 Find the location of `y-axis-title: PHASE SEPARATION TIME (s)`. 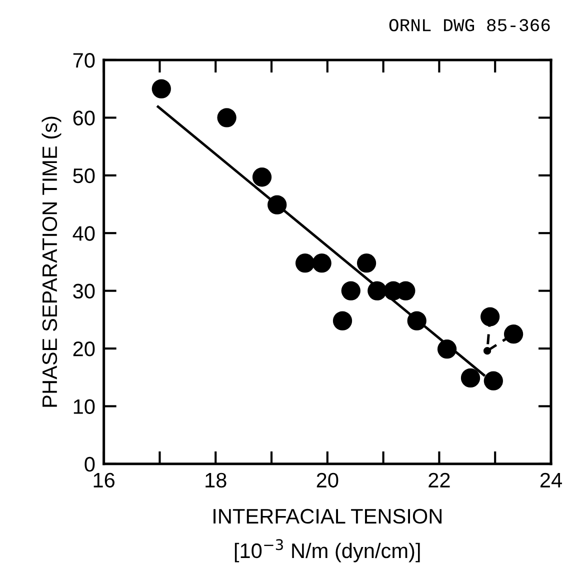

y-axis-title: PHASE SEPARATION TIME (s) is located at coordinates (52, 261).